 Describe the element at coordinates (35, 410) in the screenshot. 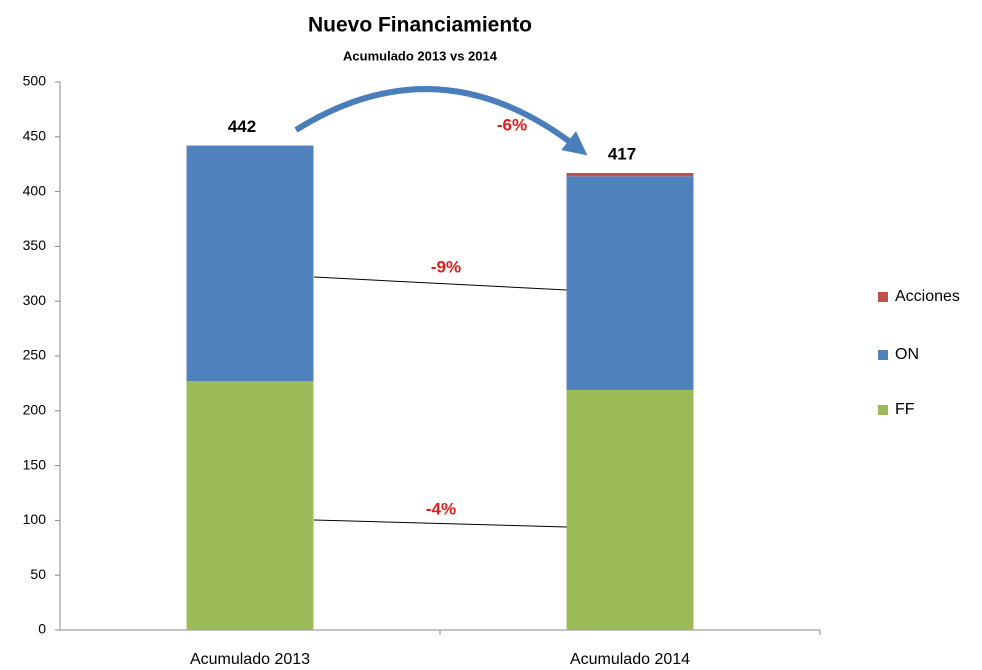

I see `y-tick-label: 200` at that location.